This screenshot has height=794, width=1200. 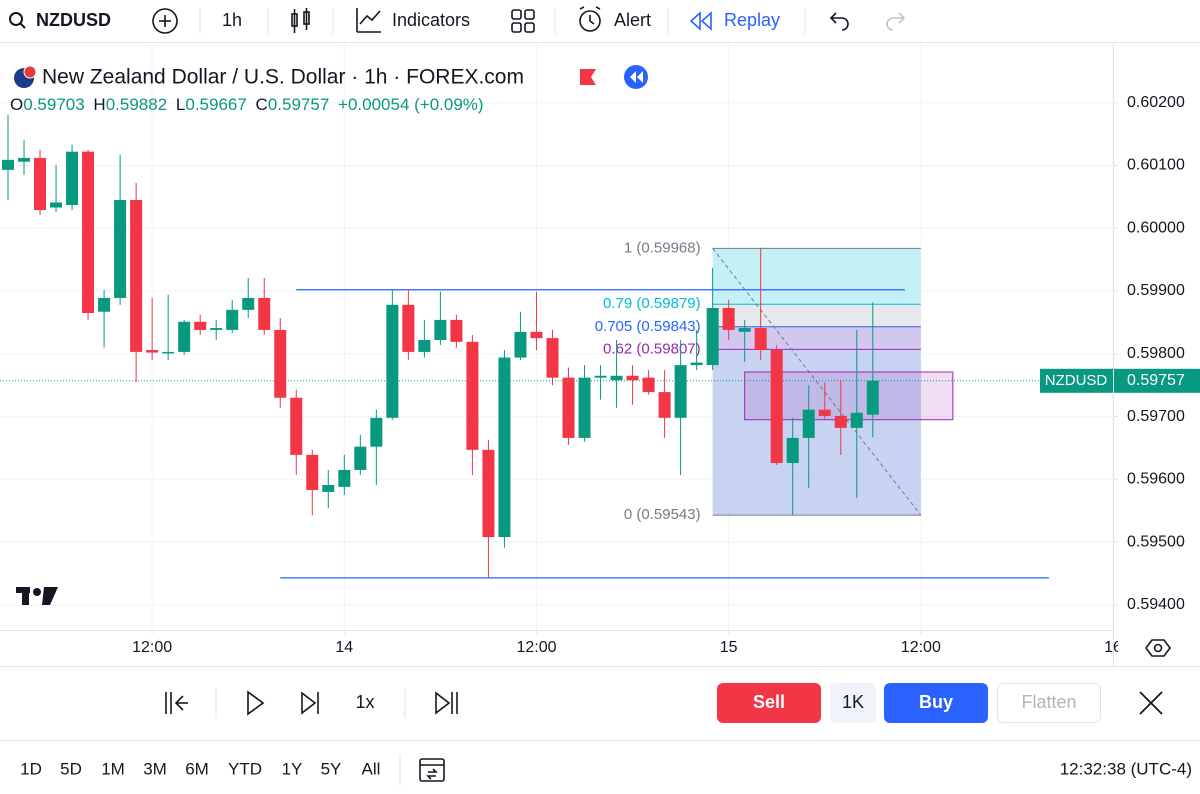 What do you see at coordinates (590, 19) in the screenshot?
I see `alert-icon` at bounding box center [590, 19].